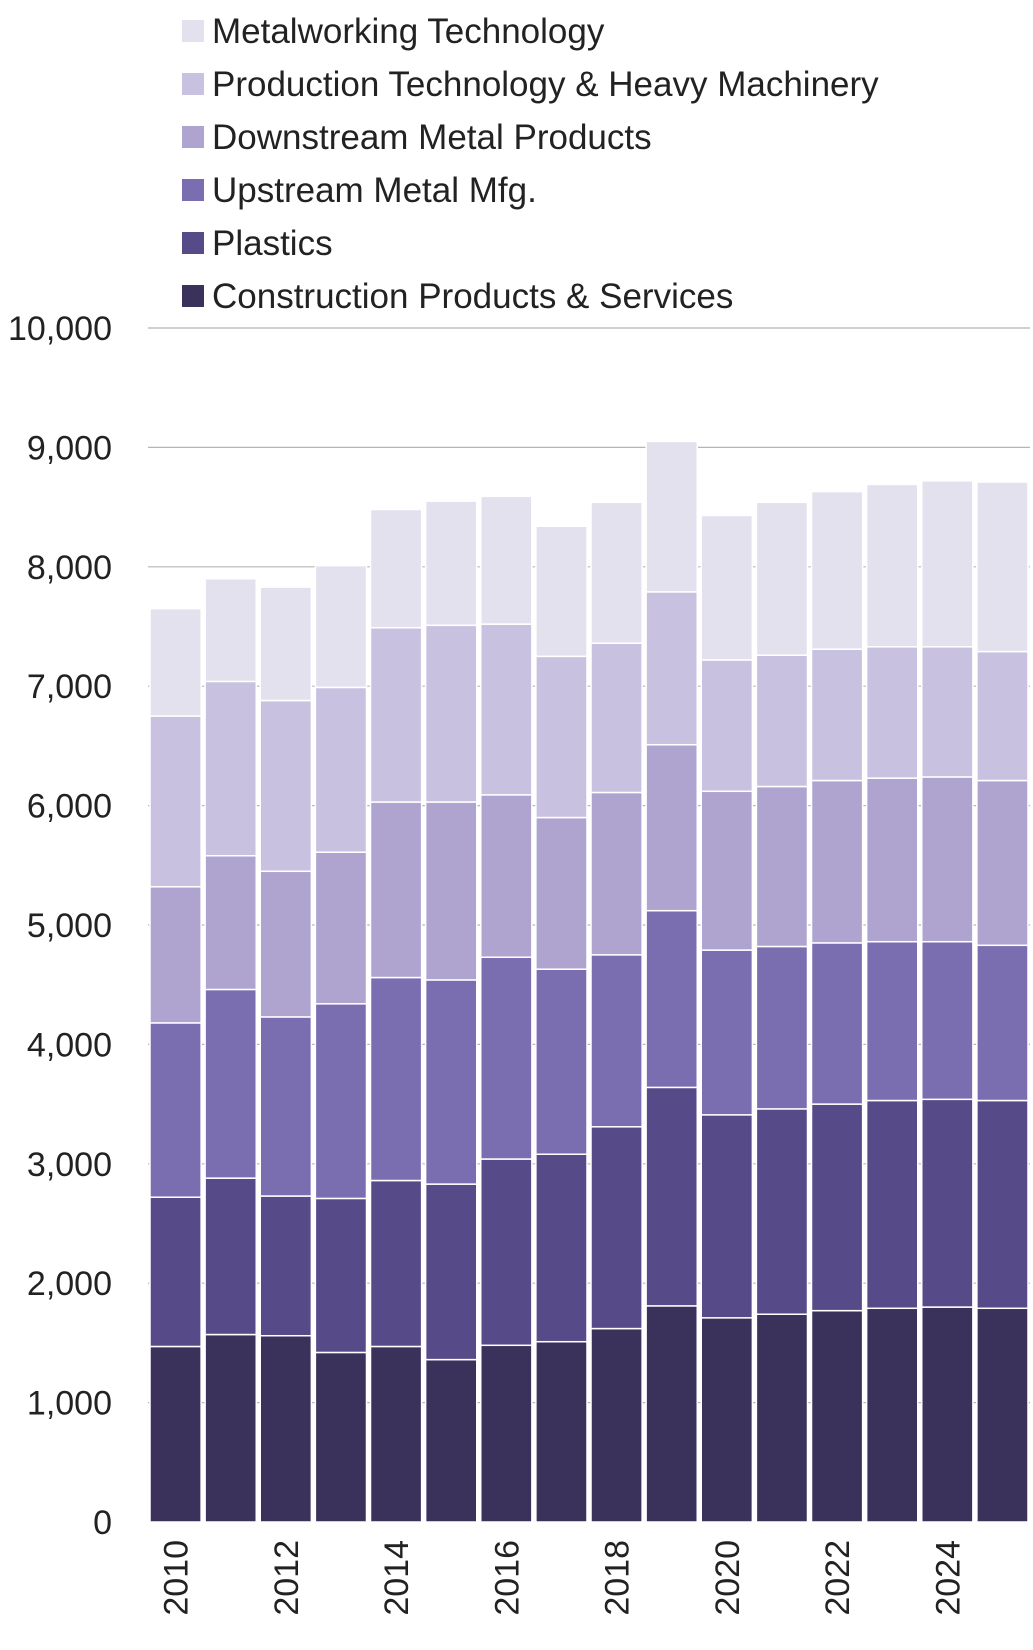 The width and height of the screenshot is (1033, 1650). Describe the element at coordinates (727, 1420) in the screenshot. I see `bar-segment-1-2020` at that location.